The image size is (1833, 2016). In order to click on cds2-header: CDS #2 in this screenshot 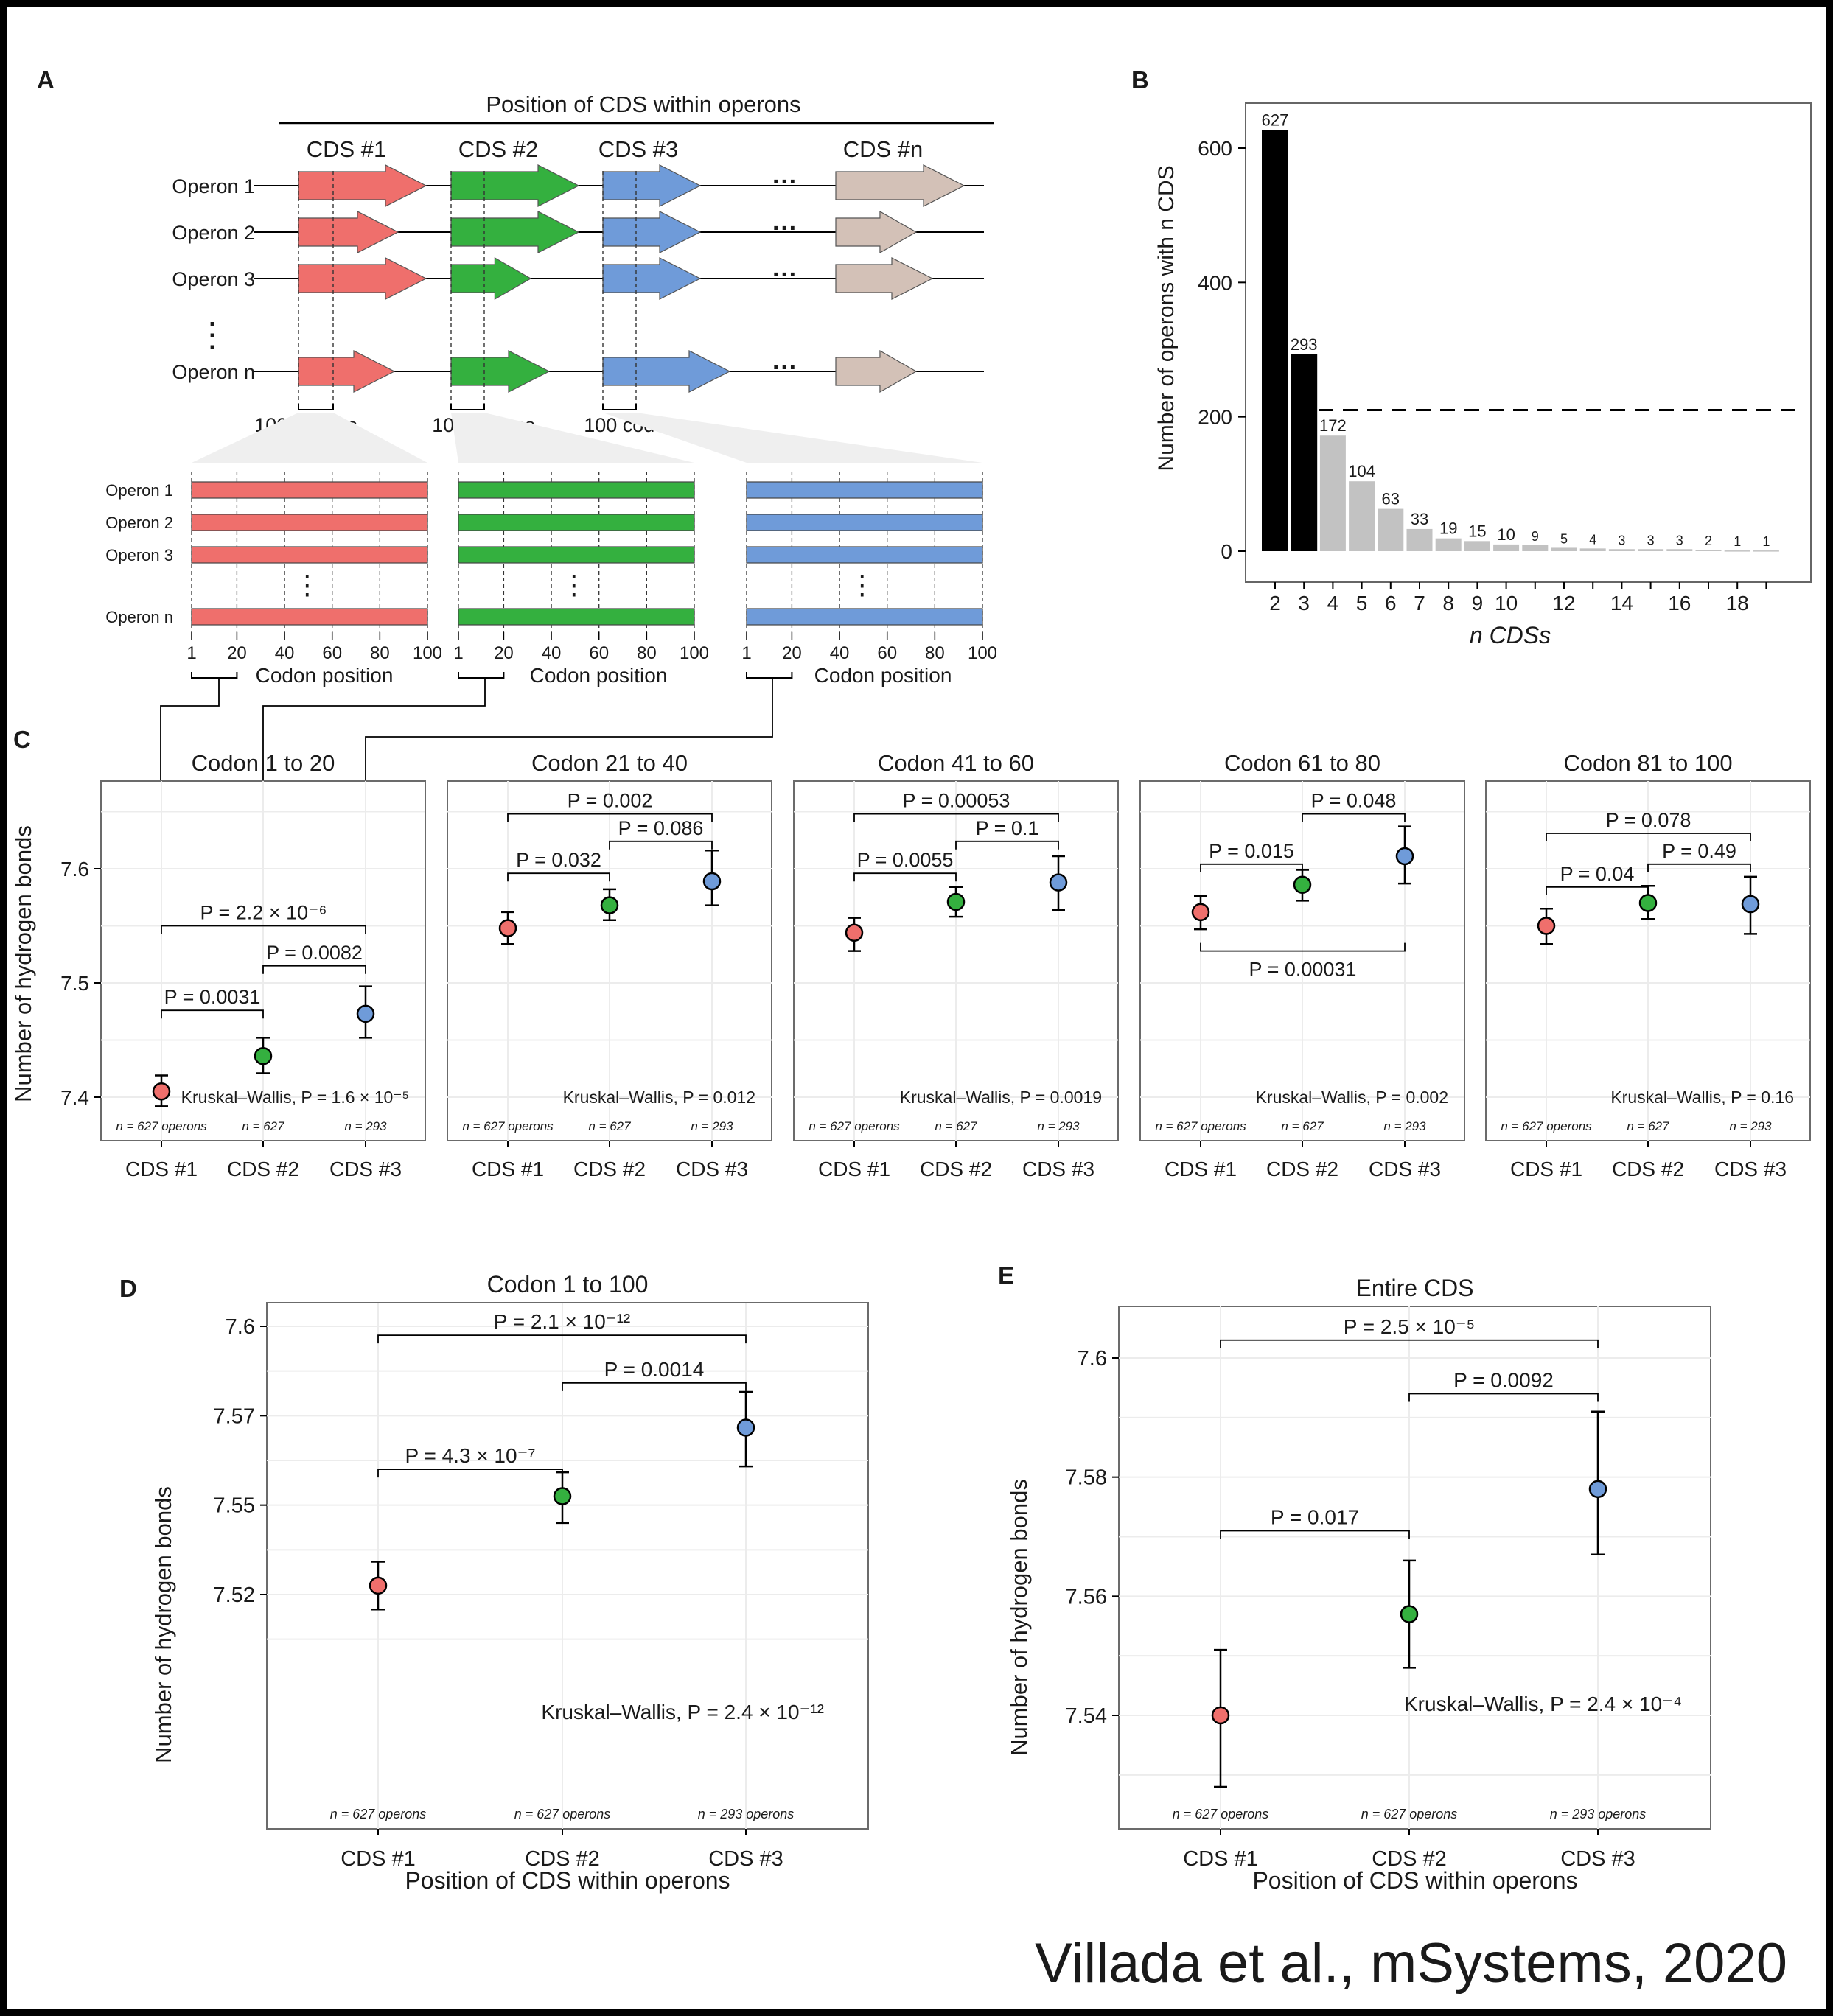, I will do `click(498, 149)`.